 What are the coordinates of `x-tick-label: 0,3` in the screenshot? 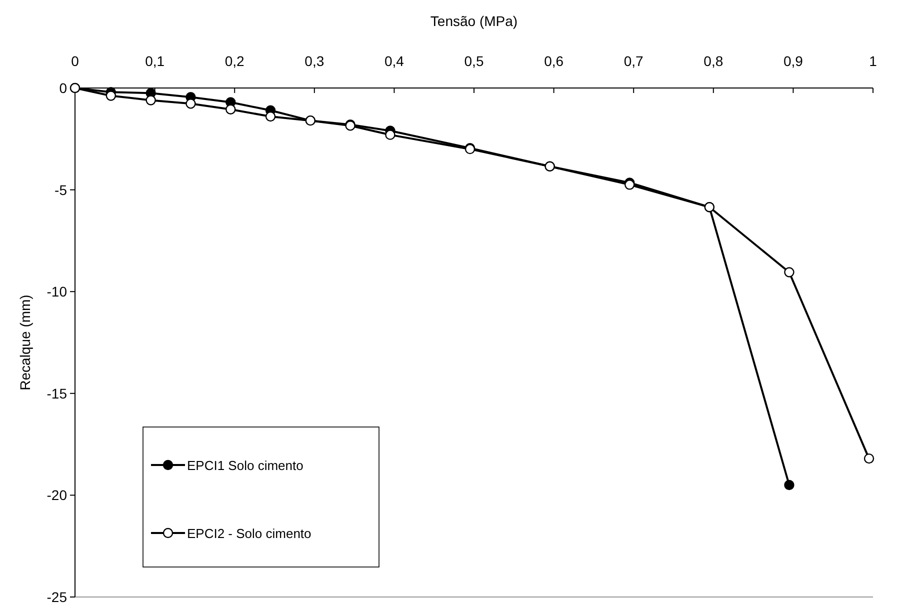 It's located at (314, 61).